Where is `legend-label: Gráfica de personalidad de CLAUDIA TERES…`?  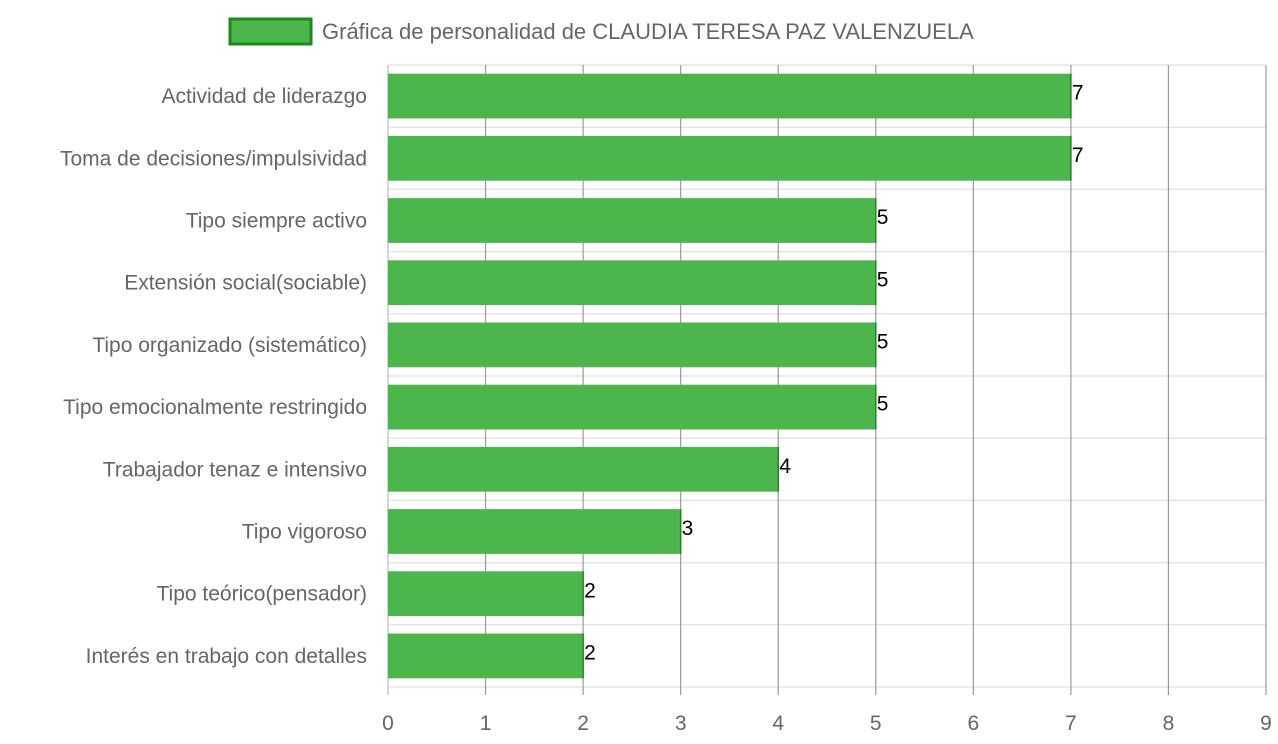
legend-label: Gráfica de personalidad de CLAUDIA TERES… is located at coordinates (648, 31).